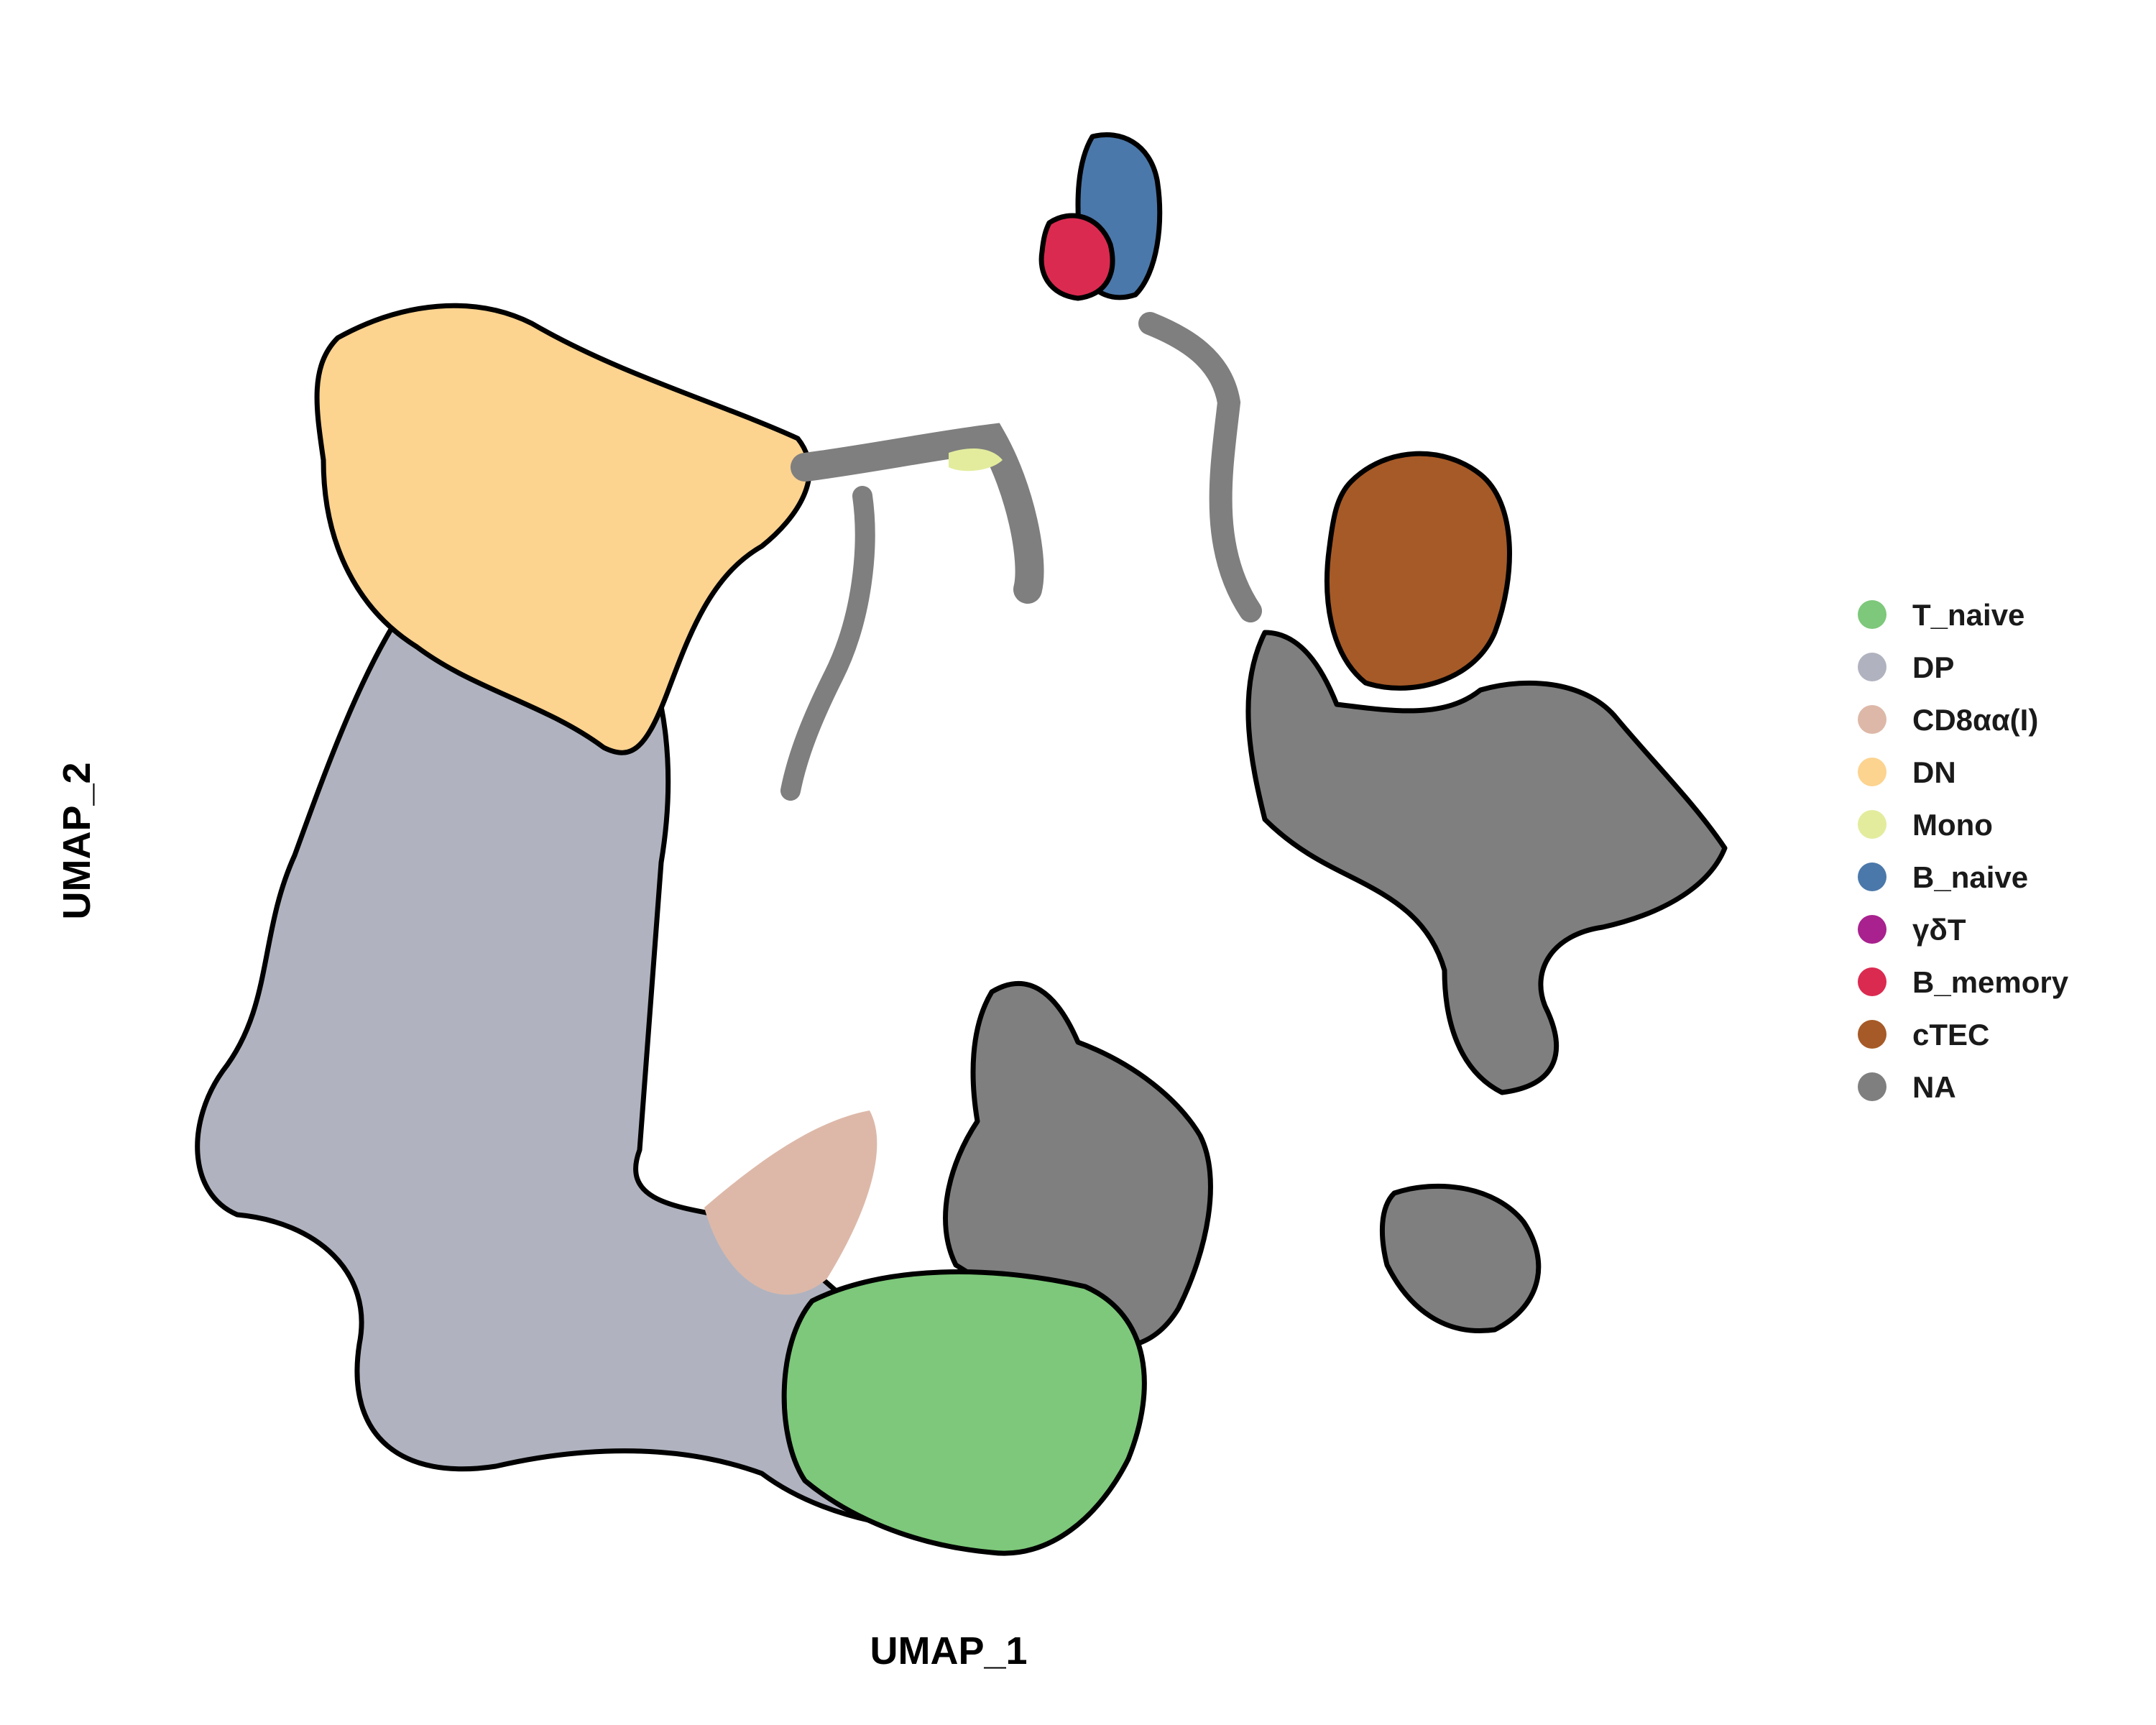 This screenshot has height=1725, width=2156. What do you see at coordinates (976, 460) in the screenshot?
I see `cluster-mono` at bounding box center [976, 460].